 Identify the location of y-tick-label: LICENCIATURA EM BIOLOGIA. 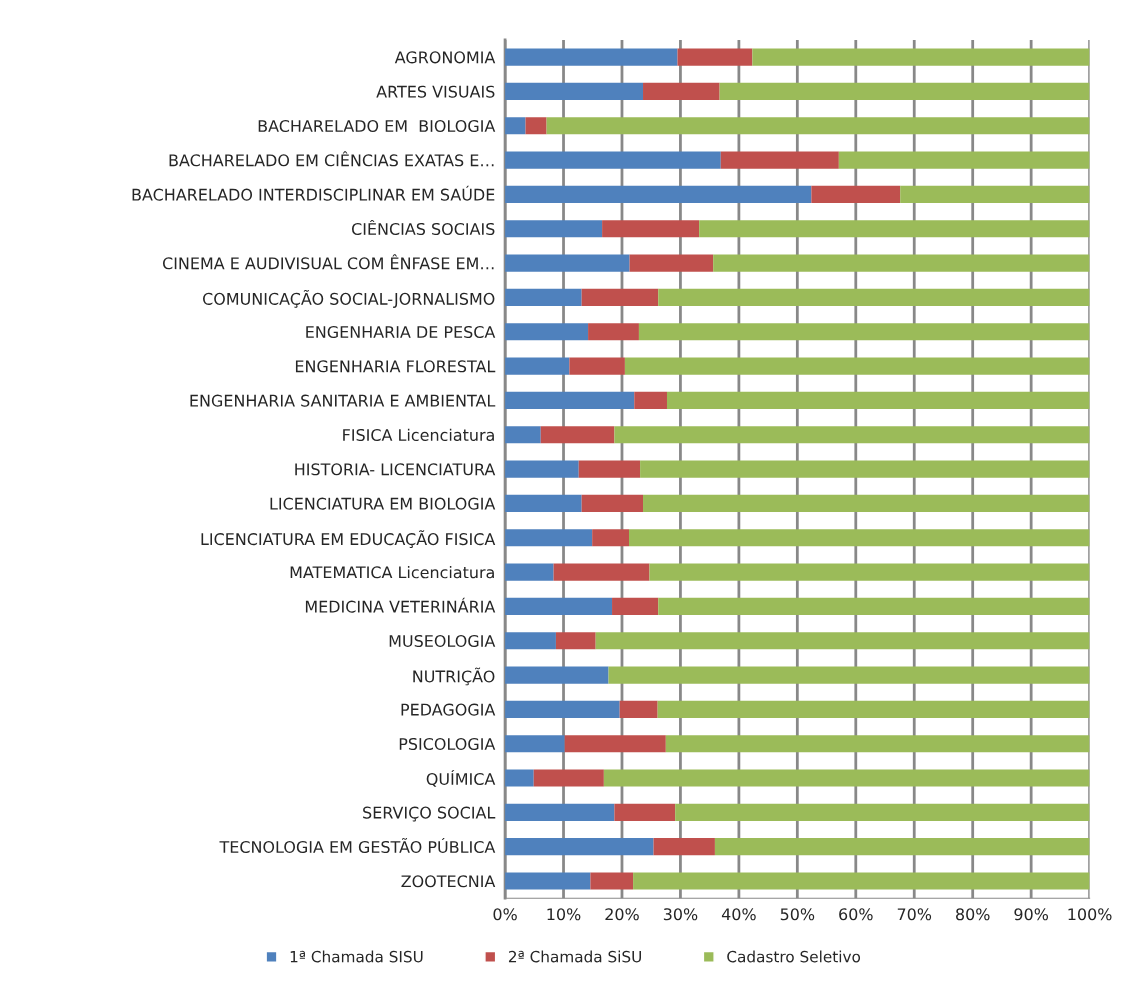
(383, 503).